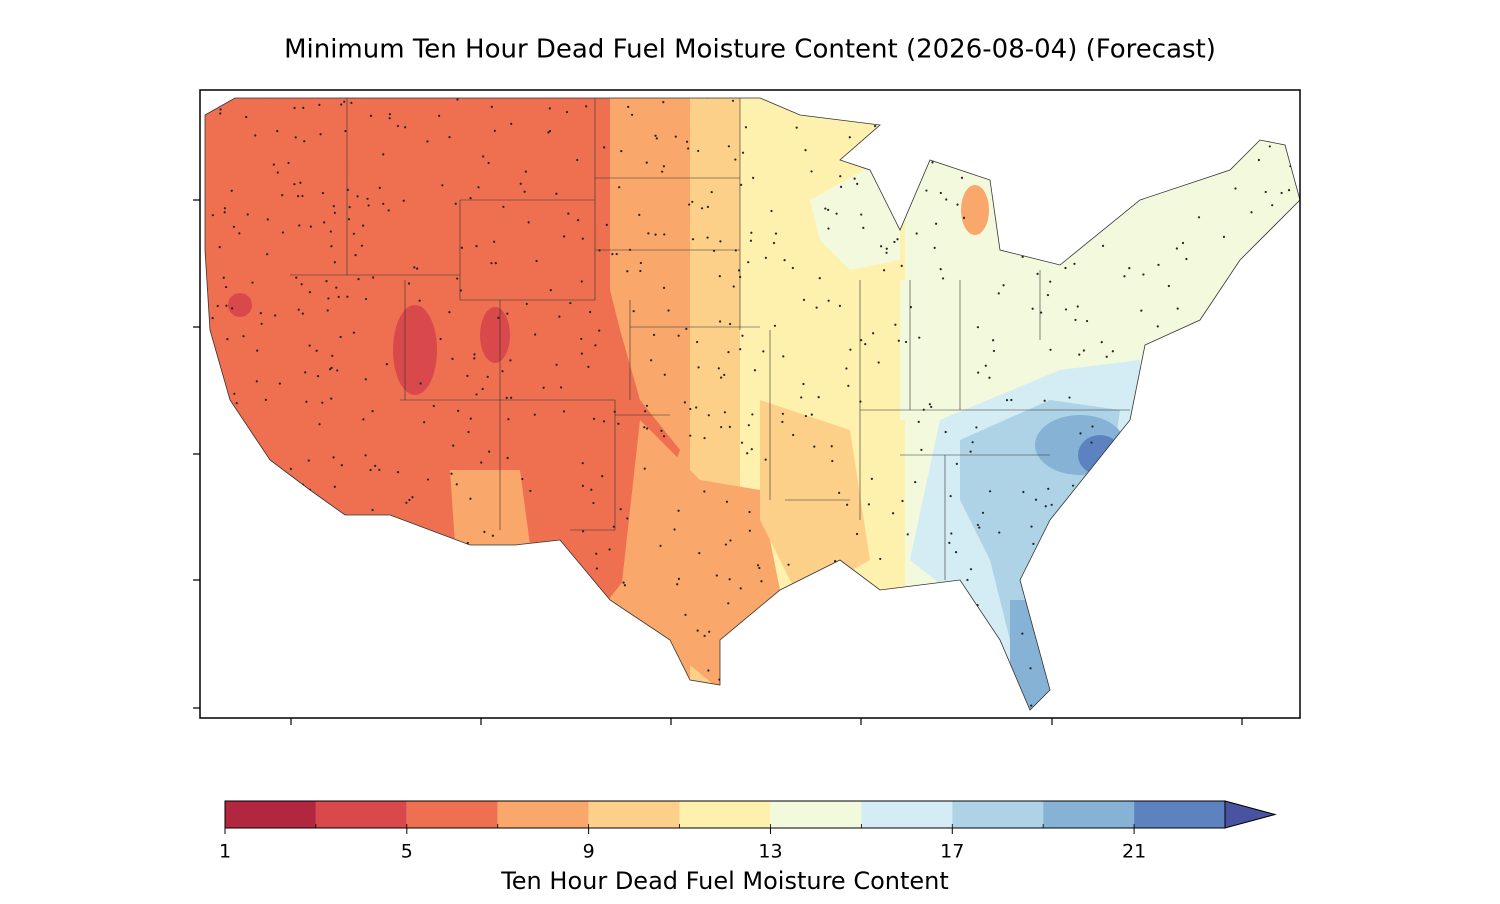 This screenshot has height=904, width=1500. What do you see at coordinates (770, 852) in the screenshot?
I see `colorbar-tick-label: 13` at bounding box center [770, 852].